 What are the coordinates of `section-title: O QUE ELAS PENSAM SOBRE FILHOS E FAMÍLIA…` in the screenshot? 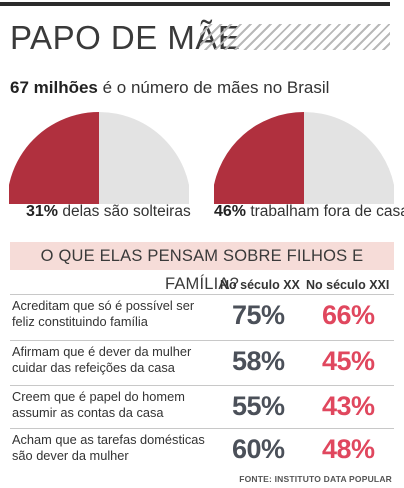 It's located at (202, 270).